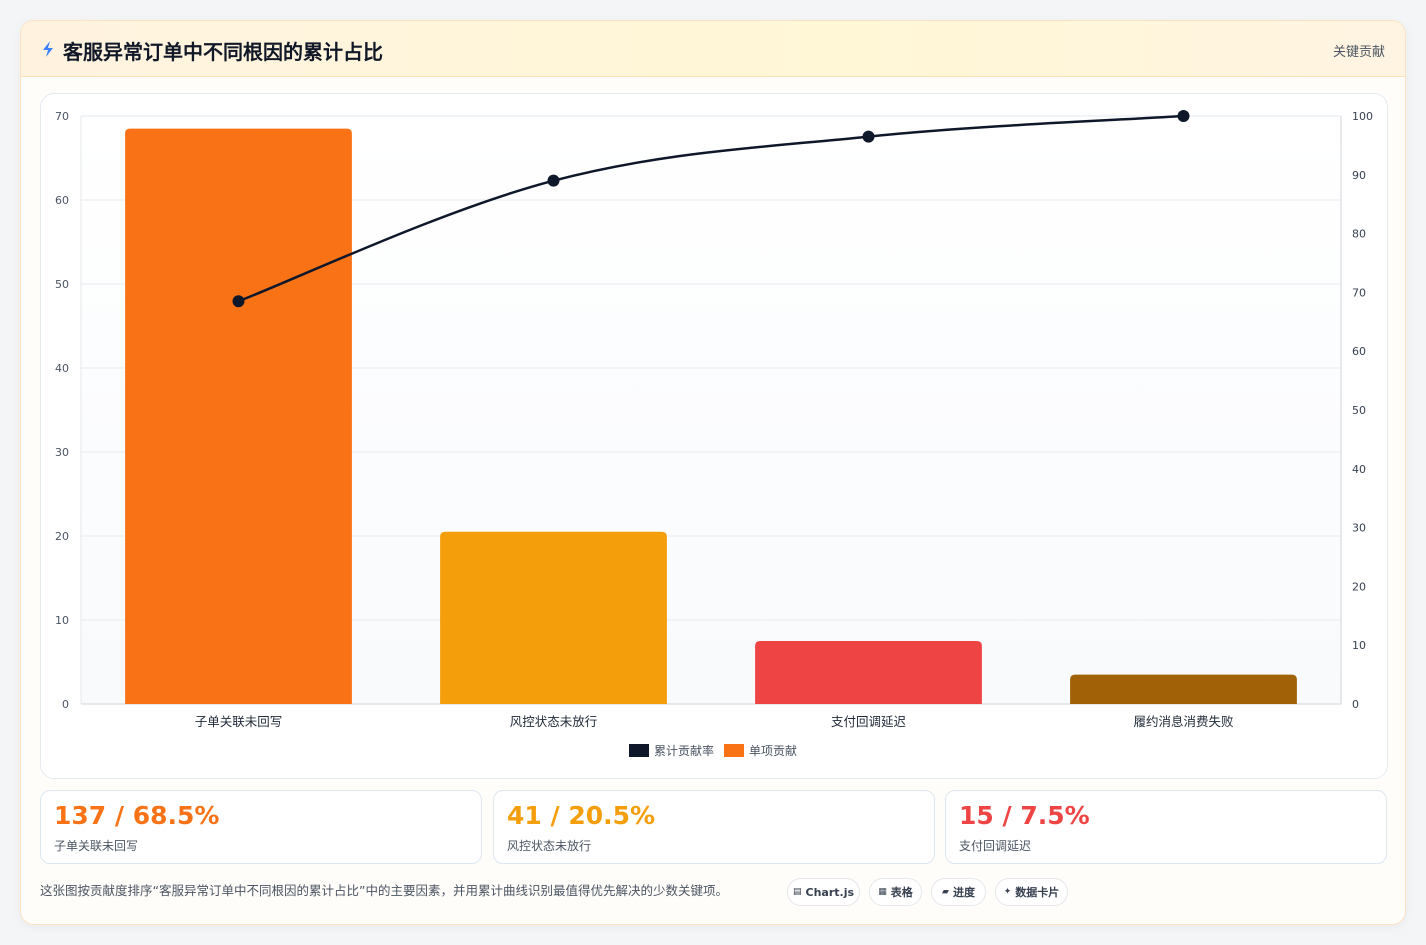  I want to click on chip-label: 进度, so click(963, 892).